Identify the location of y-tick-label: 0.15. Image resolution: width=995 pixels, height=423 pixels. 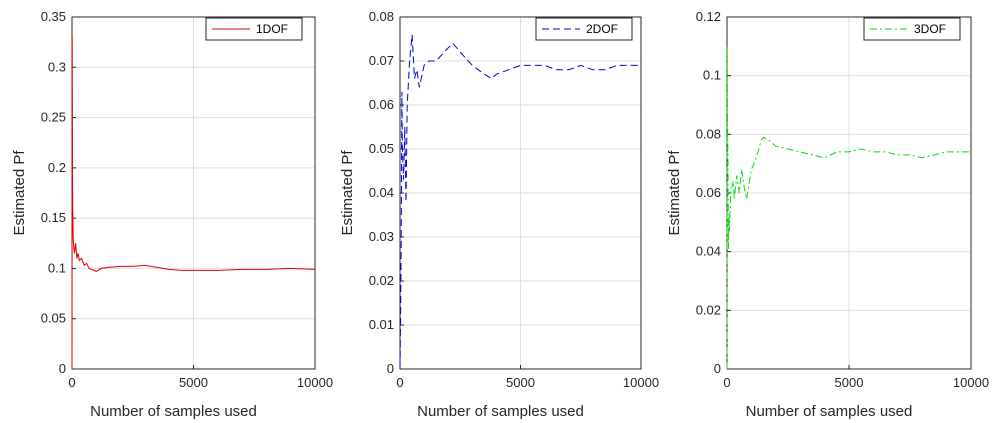
(53, 217).